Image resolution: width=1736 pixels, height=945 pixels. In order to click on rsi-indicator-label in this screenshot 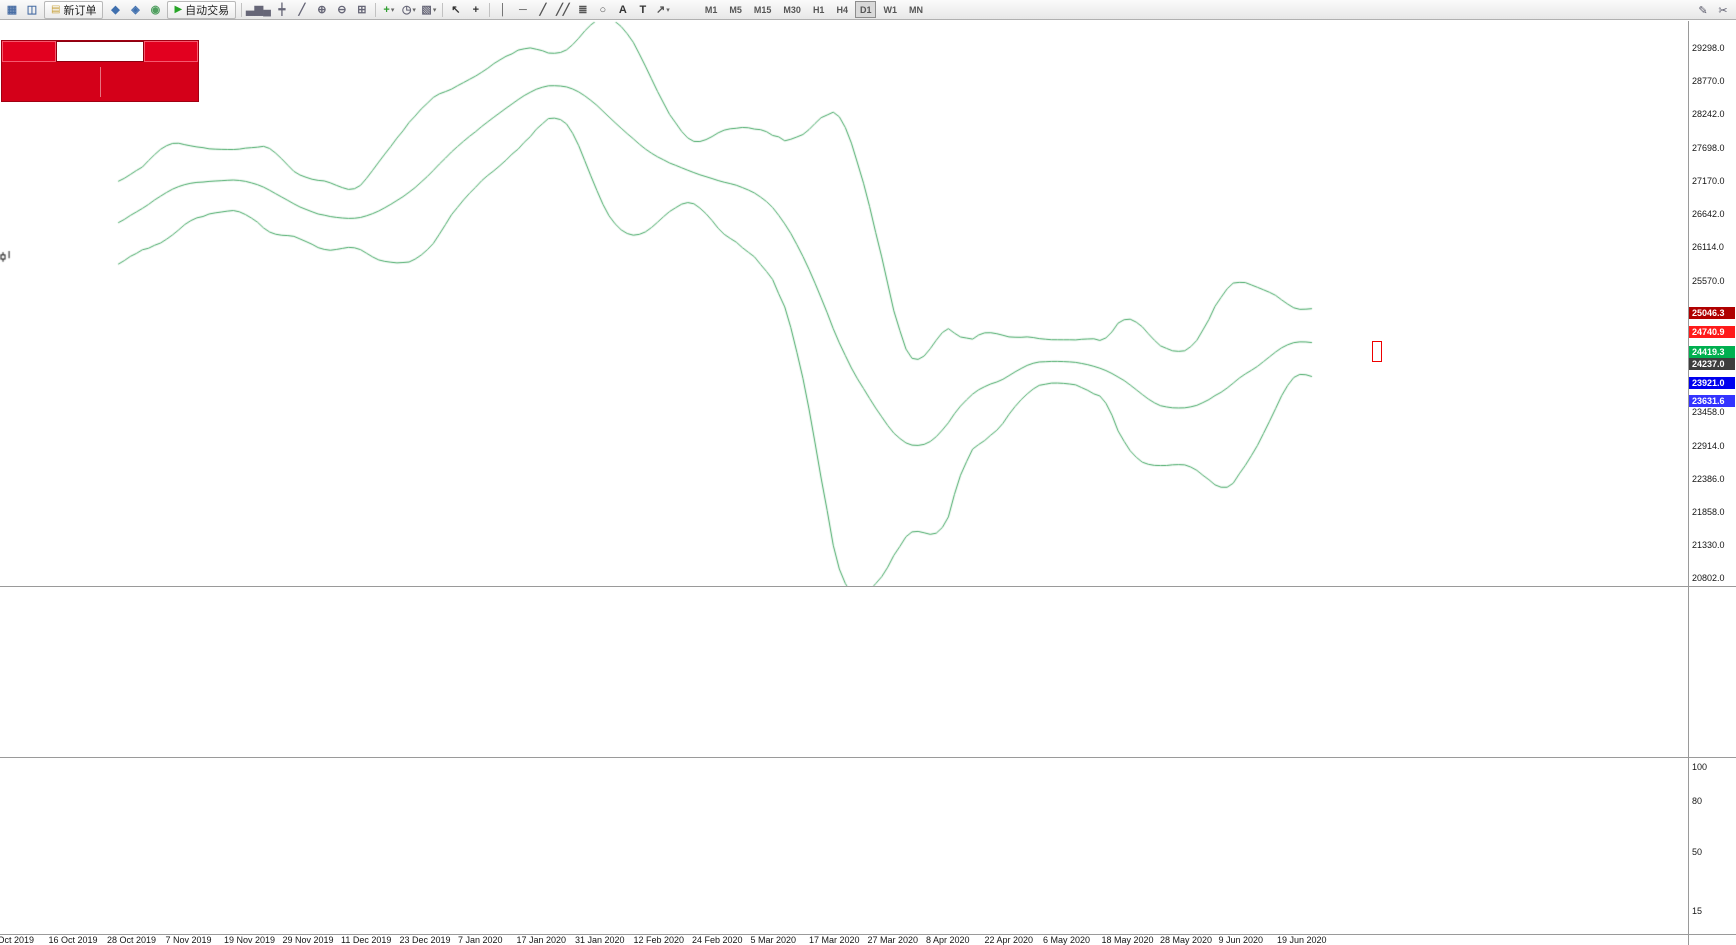, I will do `click(7, 766)`.